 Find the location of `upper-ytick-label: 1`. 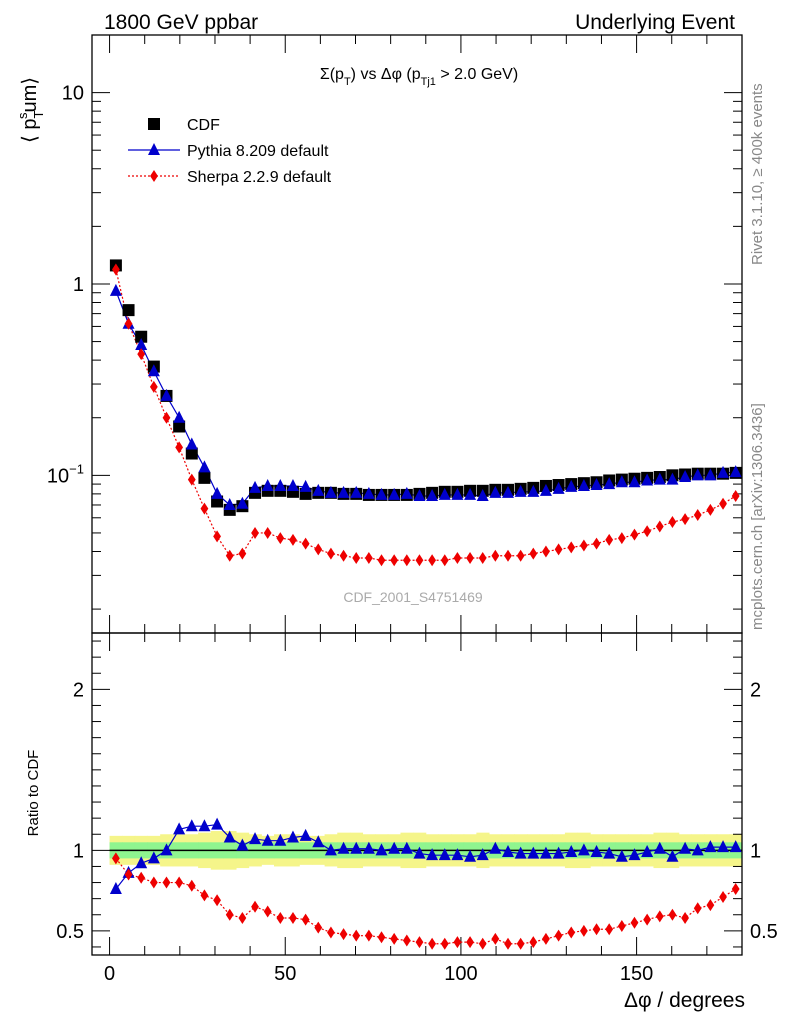

upper-ytick-label: 1 is located at coordinates (78, 285).